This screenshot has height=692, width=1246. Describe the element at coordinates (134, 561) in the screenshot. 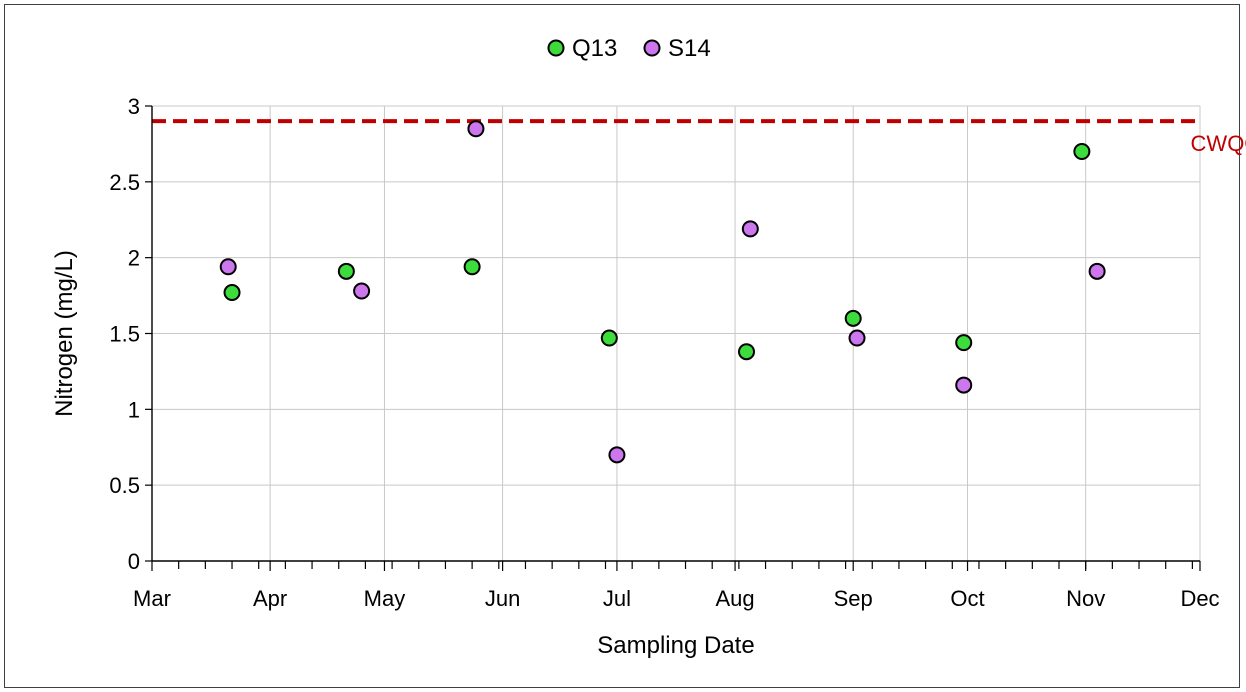

I see `y-tick-label: 0` at that location.